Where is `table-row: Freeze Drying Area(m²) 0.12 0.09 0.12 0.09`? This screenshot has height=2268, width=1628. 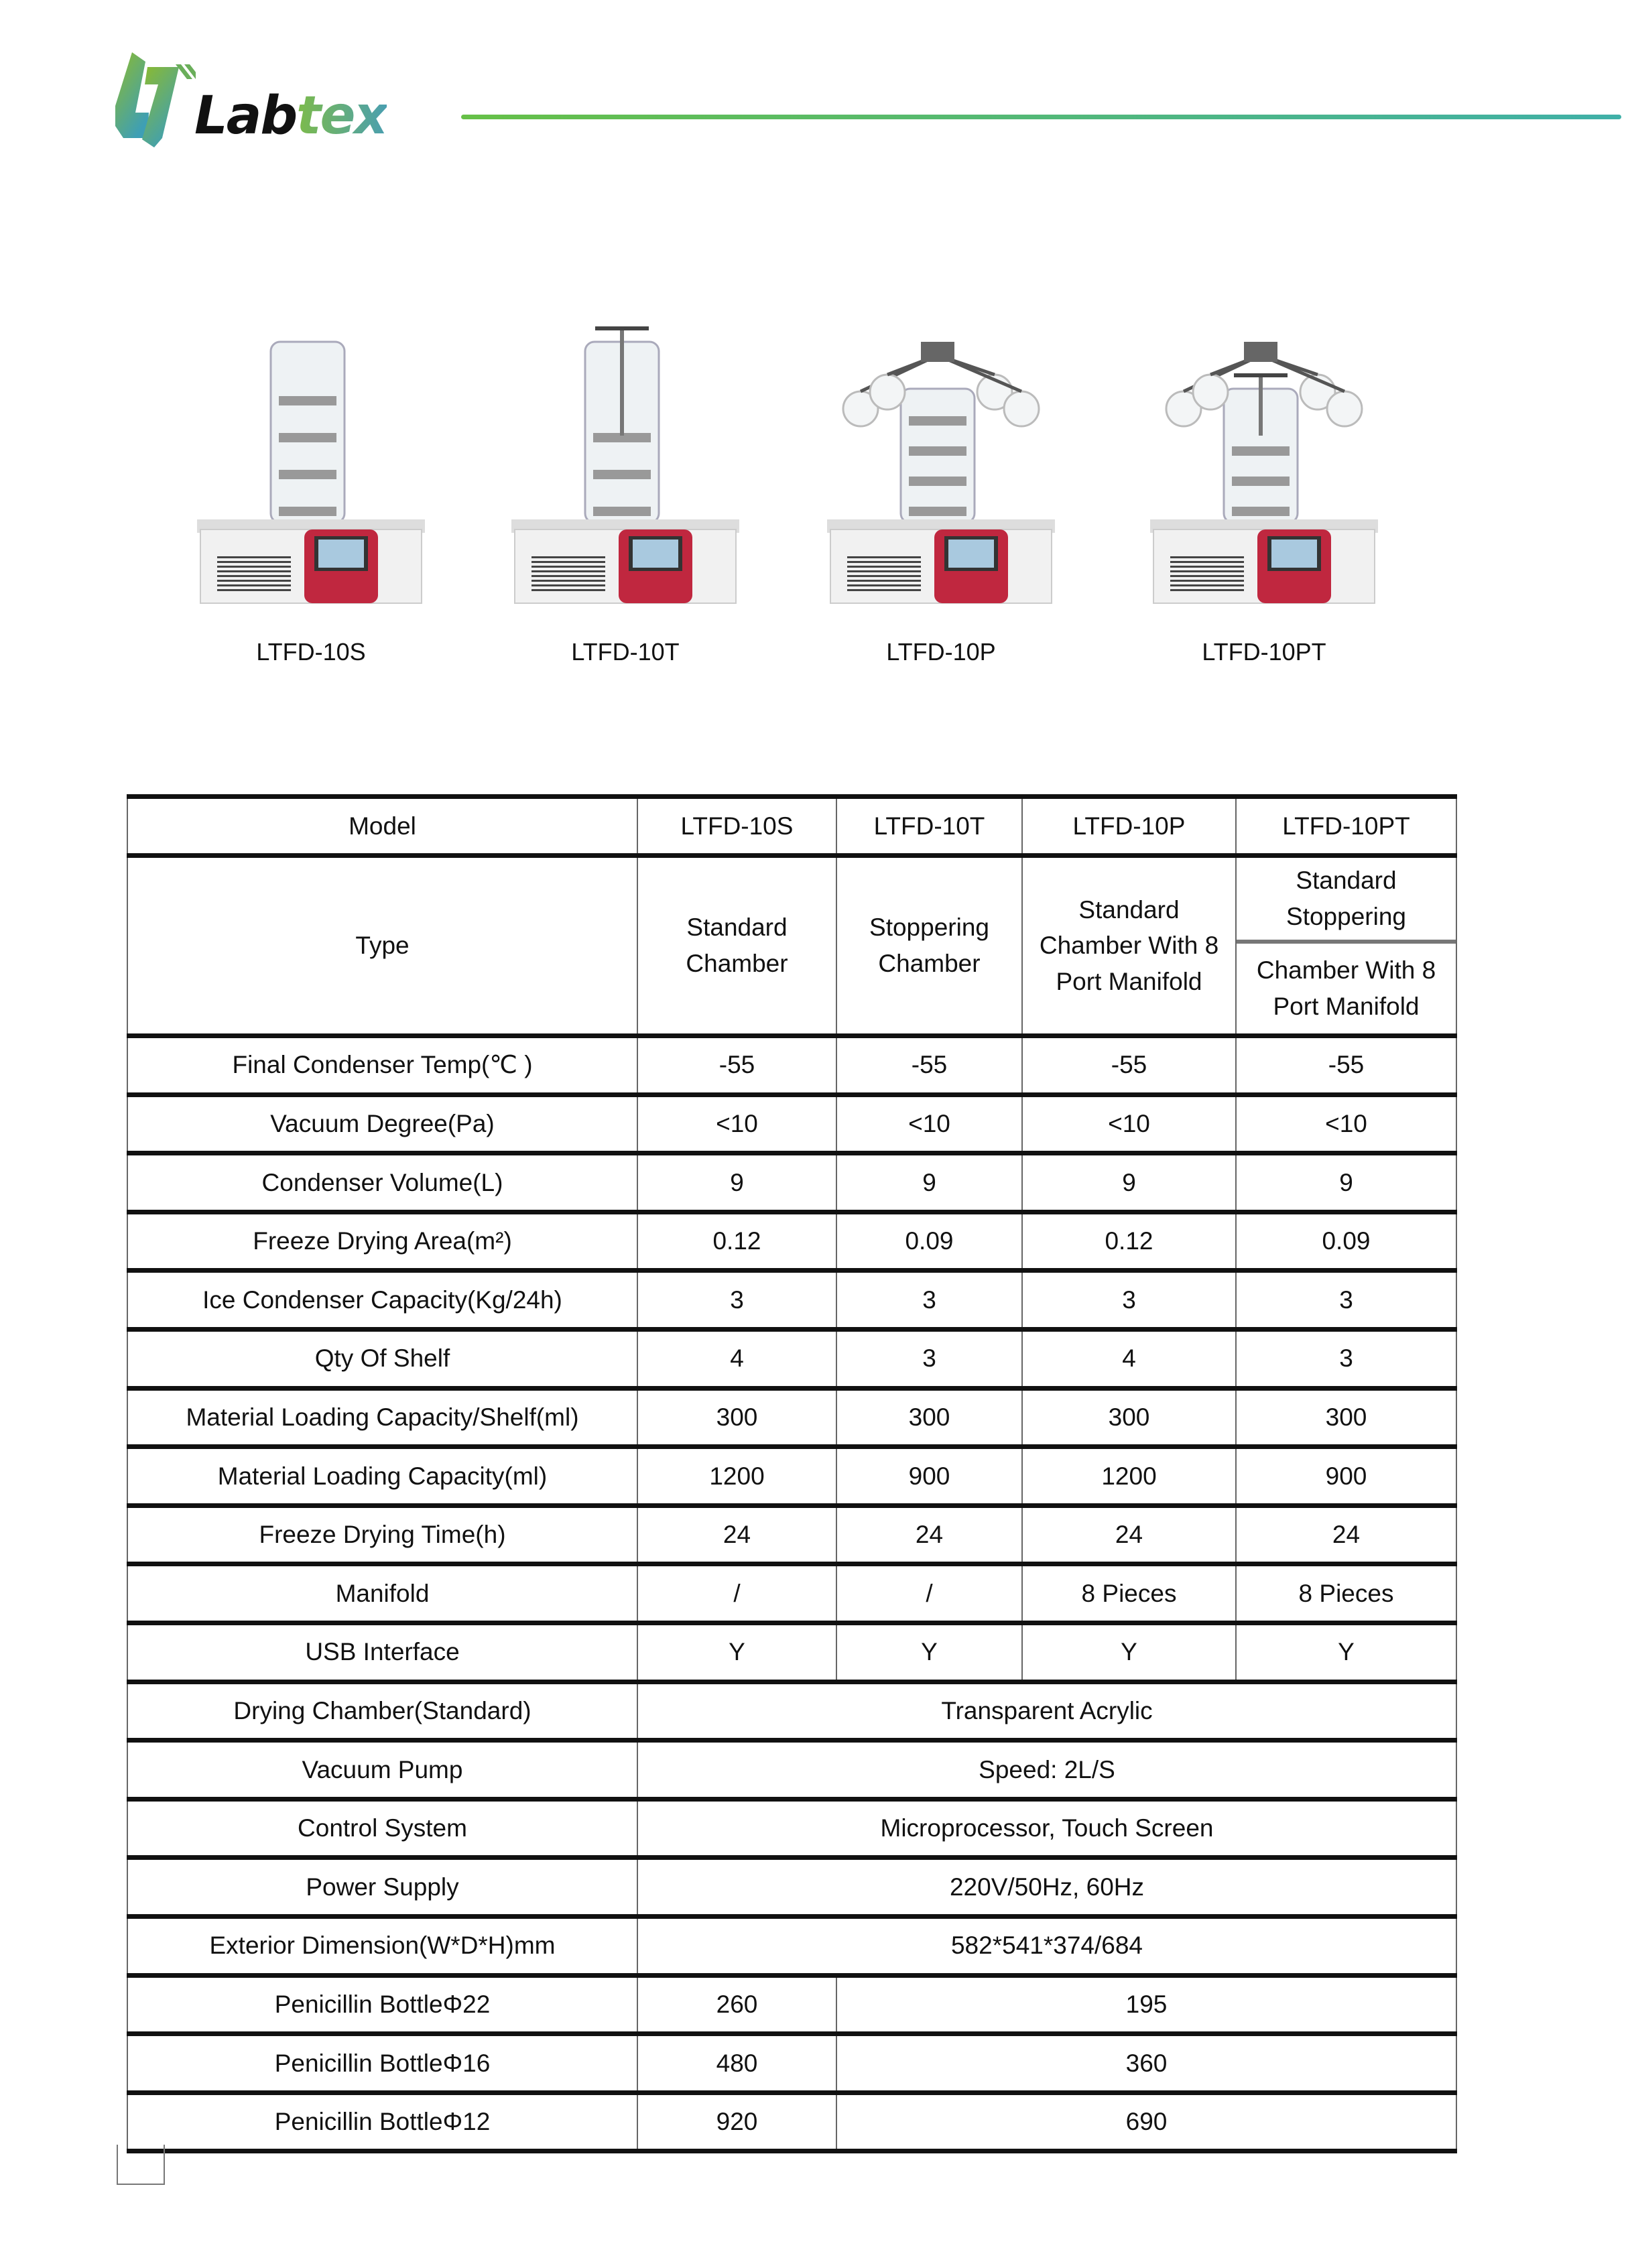
table-row: Freeze Drying Area(m²) 0.12 0.09 0.12 0.09 is located at coordinates (792, 1241).